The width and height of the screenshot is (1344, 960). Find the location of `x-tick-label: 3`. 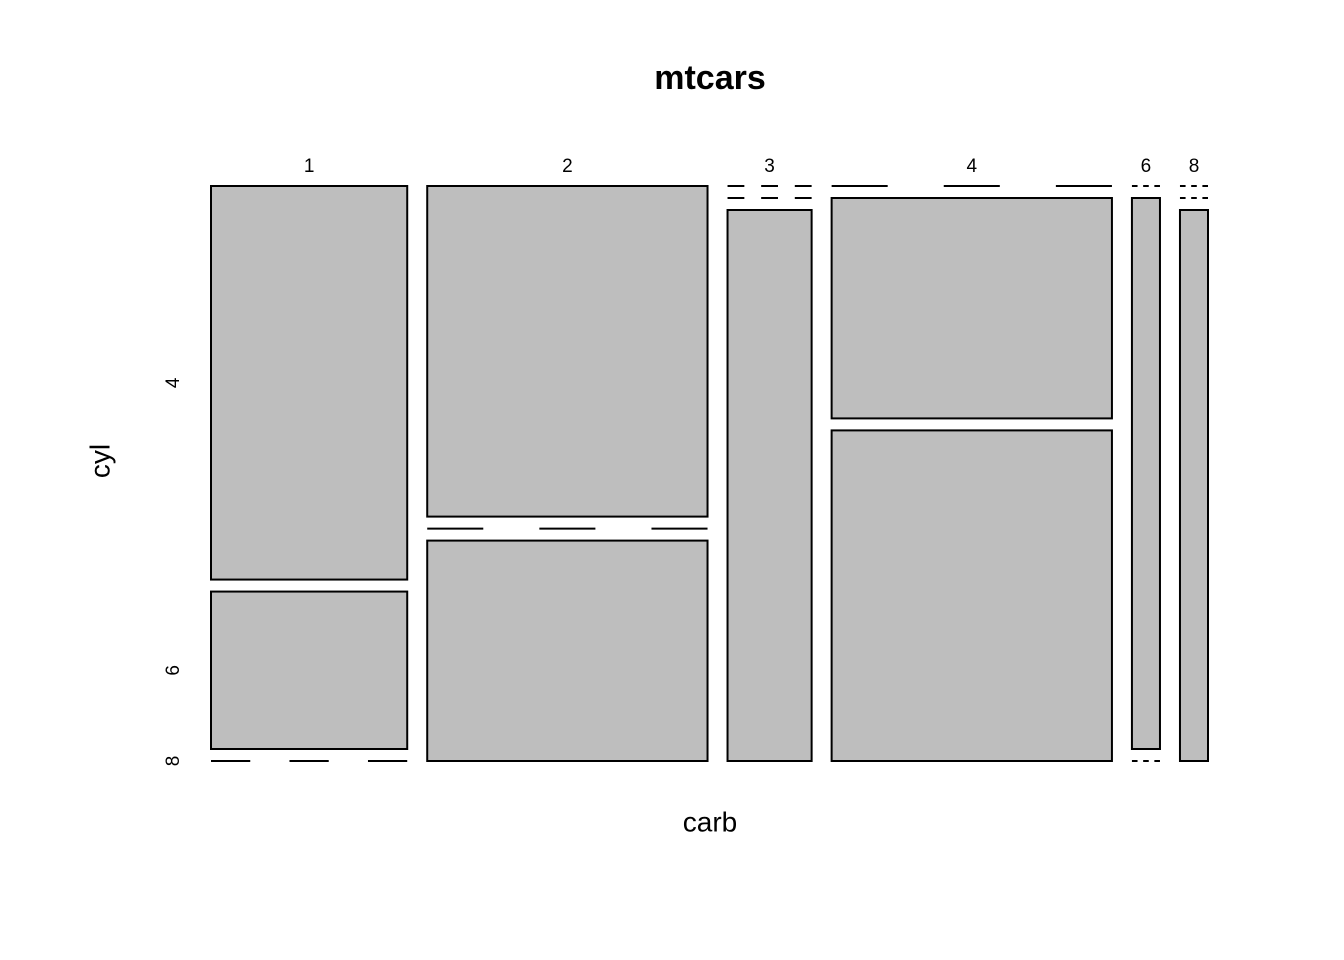

x-tick-label: 3 is located at coordinates (769, 166).